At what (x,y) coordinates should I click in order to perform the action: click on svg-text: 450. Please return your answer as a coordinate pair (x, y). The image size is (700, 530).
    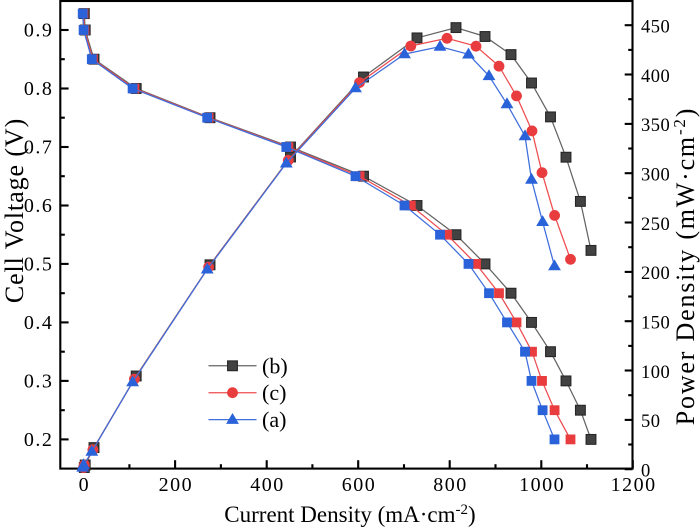
    Looking at the image, I should click on (655, 28).